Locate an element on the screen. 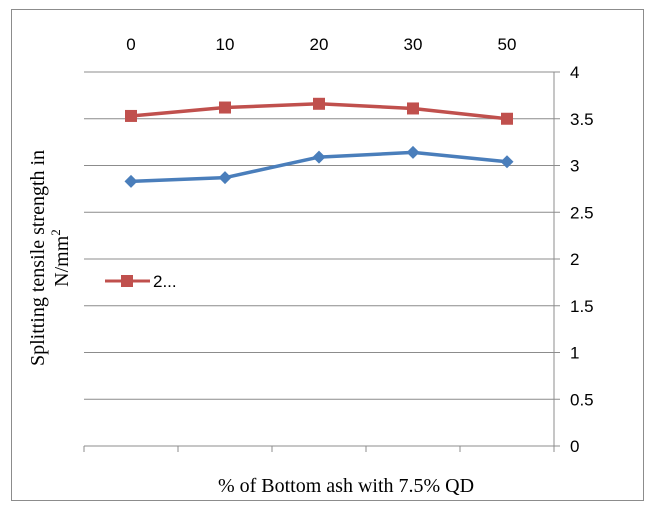  y-tick-label-8: 4 is located at coordinates (574, 72).